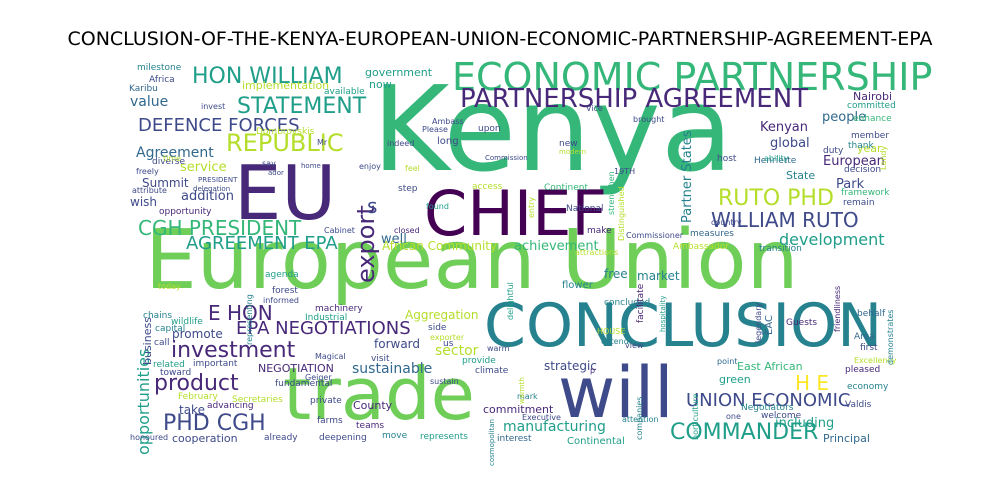 The width and height of the screenshot is (1000, 500). What do you see at coordinates (339, 309) in the screenshot?
I see `word-machinery: machinery` at bounding box center [339, 309].